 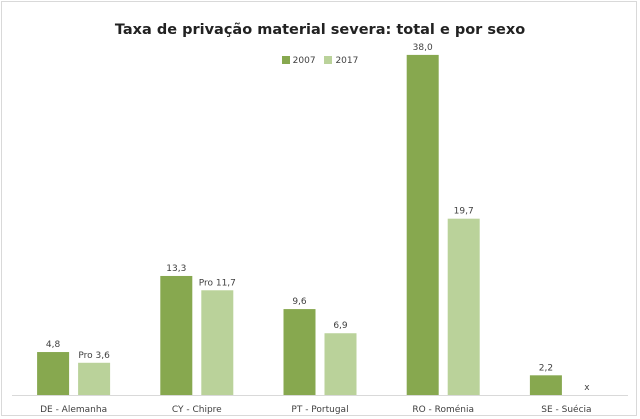 What do you see at coordinates (197, 410) in the screenshot?
I see `category-label-cy-chipre: CY - Chipre` at bounding box center [197, 410].